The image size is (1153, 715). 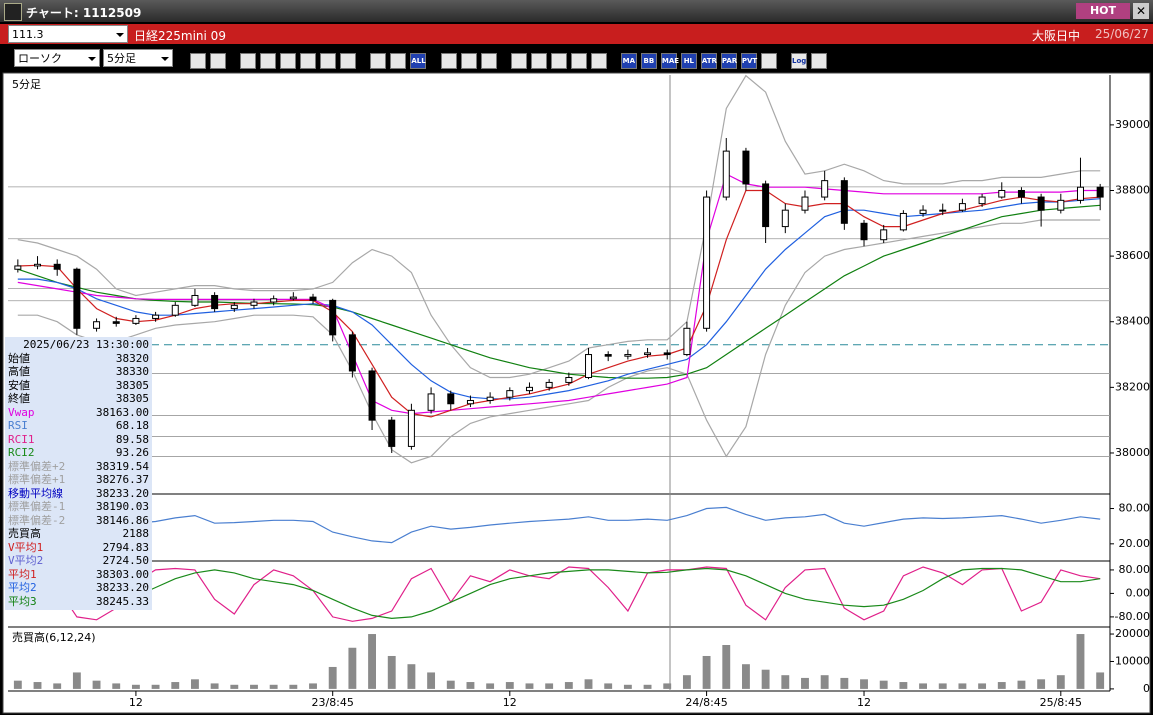 I want to click on chart-type-select: ローソク, so click(x=57, y=58).